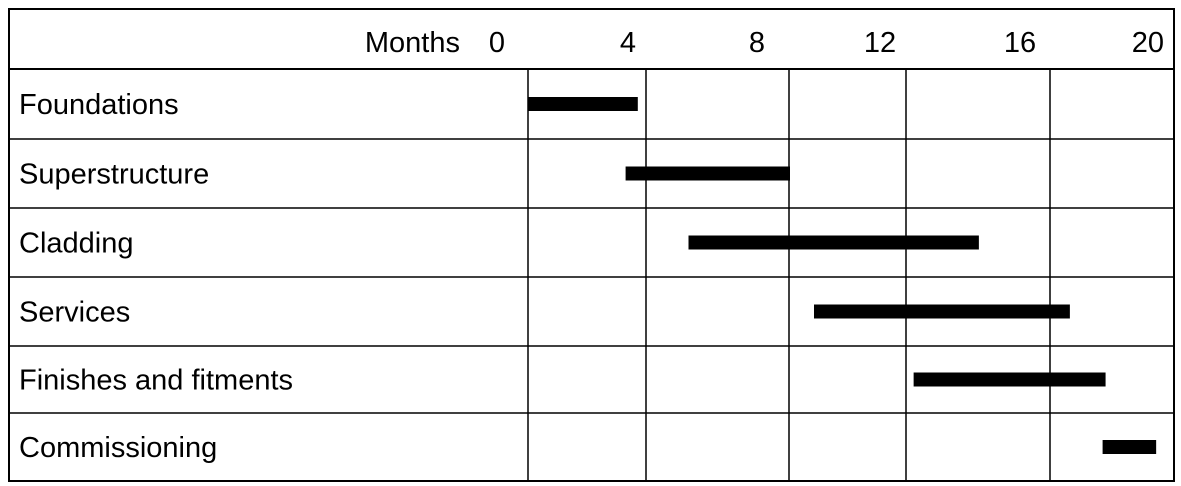 This screenshot has height=486, width=1181. What do you see at coordinates (76, 244) in the screenshot?
I see `task-label: Cladding` at bounding box center [76, 244].